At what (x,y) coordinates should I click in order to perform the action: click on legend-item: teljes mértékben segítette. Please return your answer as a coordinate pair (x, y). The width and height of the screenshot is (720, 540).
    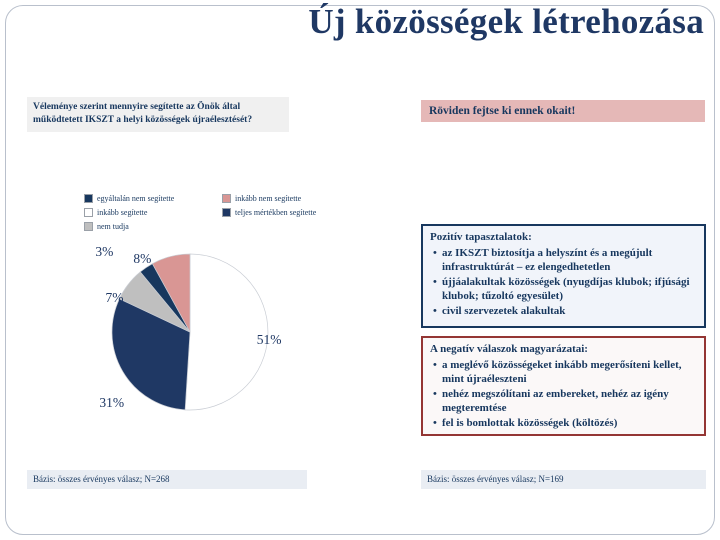
    Looking at the image, I should click on (269, 212).